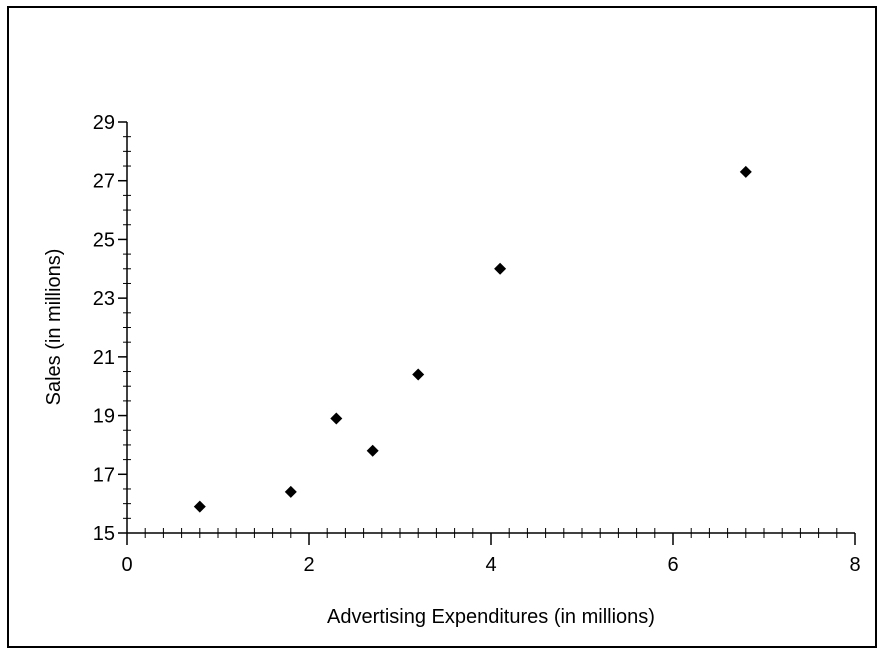  Describe the element at coordinates (54, 327) in the screenshot. I see `y-axis-title: Sales (in millions)` at that location.